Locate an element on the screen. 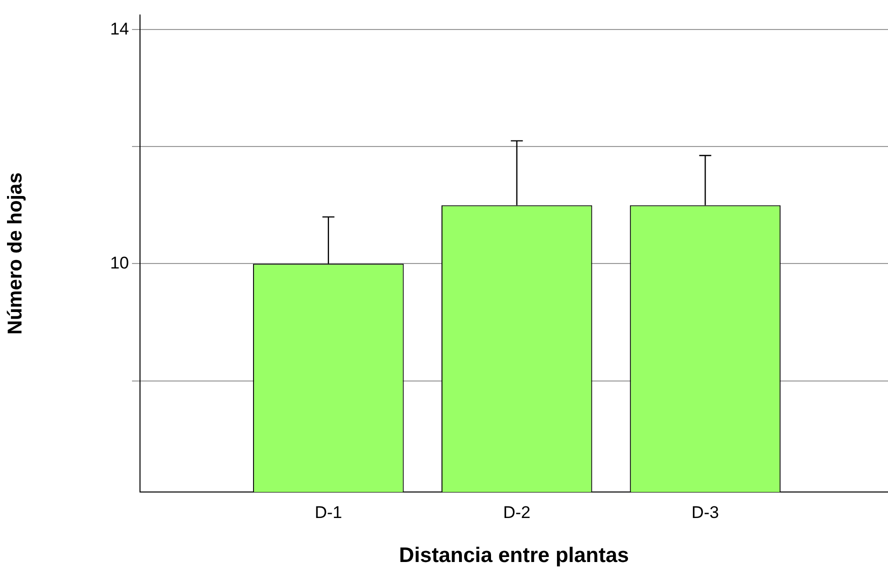 Image resolution: width=888 pixels, height=573 pixels. x-tick-label: D-1 is located at coordinates (328, 512).